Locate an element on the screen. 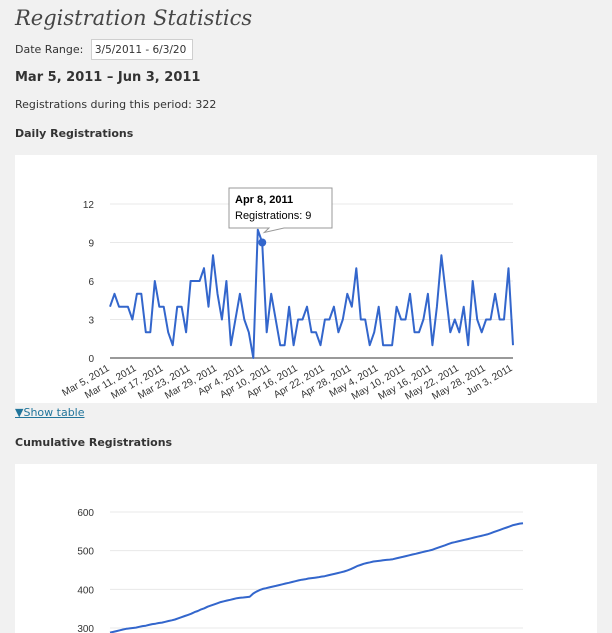  date-range-row: Date Range: is located at coordinates (104, 49).